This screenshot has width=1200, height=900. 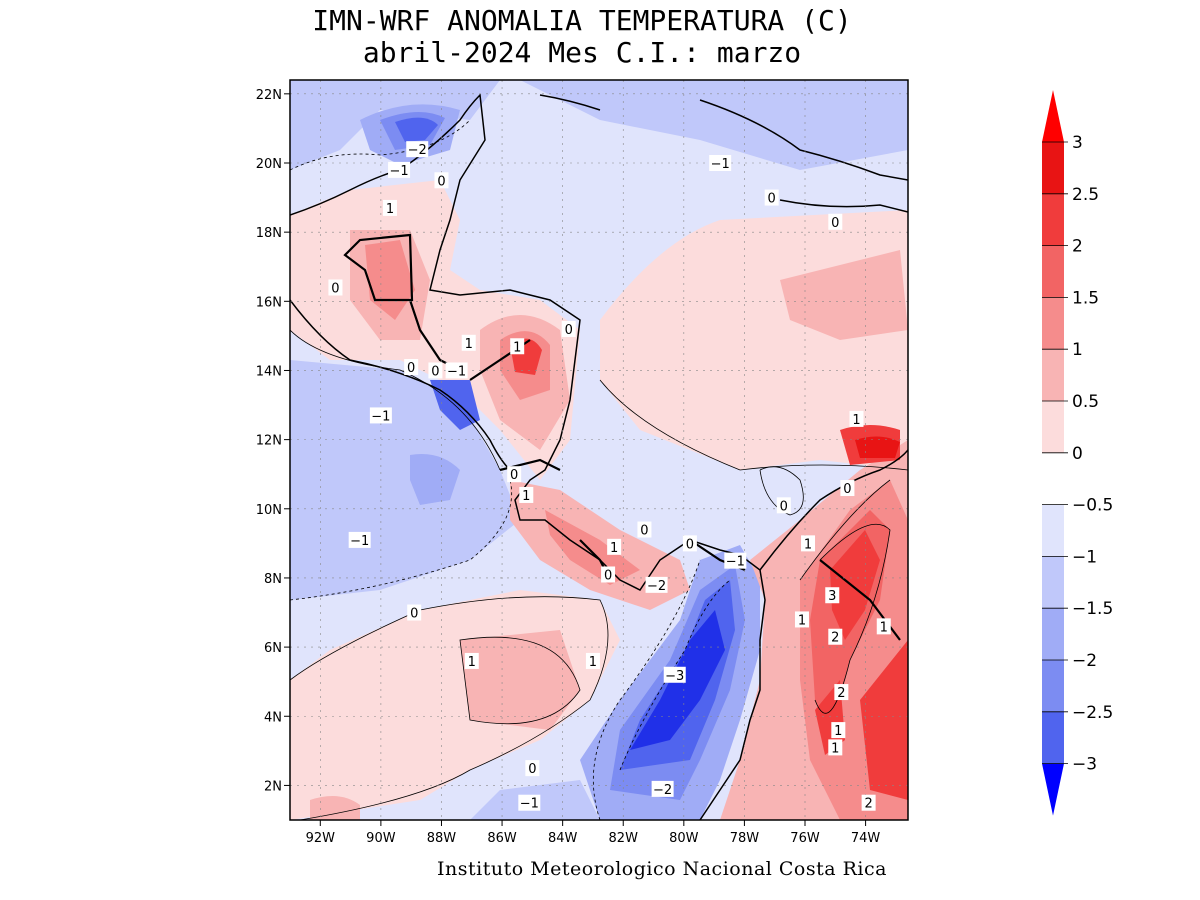 I want to click on colorbar-label: −1, so click(x=1084, y=557).